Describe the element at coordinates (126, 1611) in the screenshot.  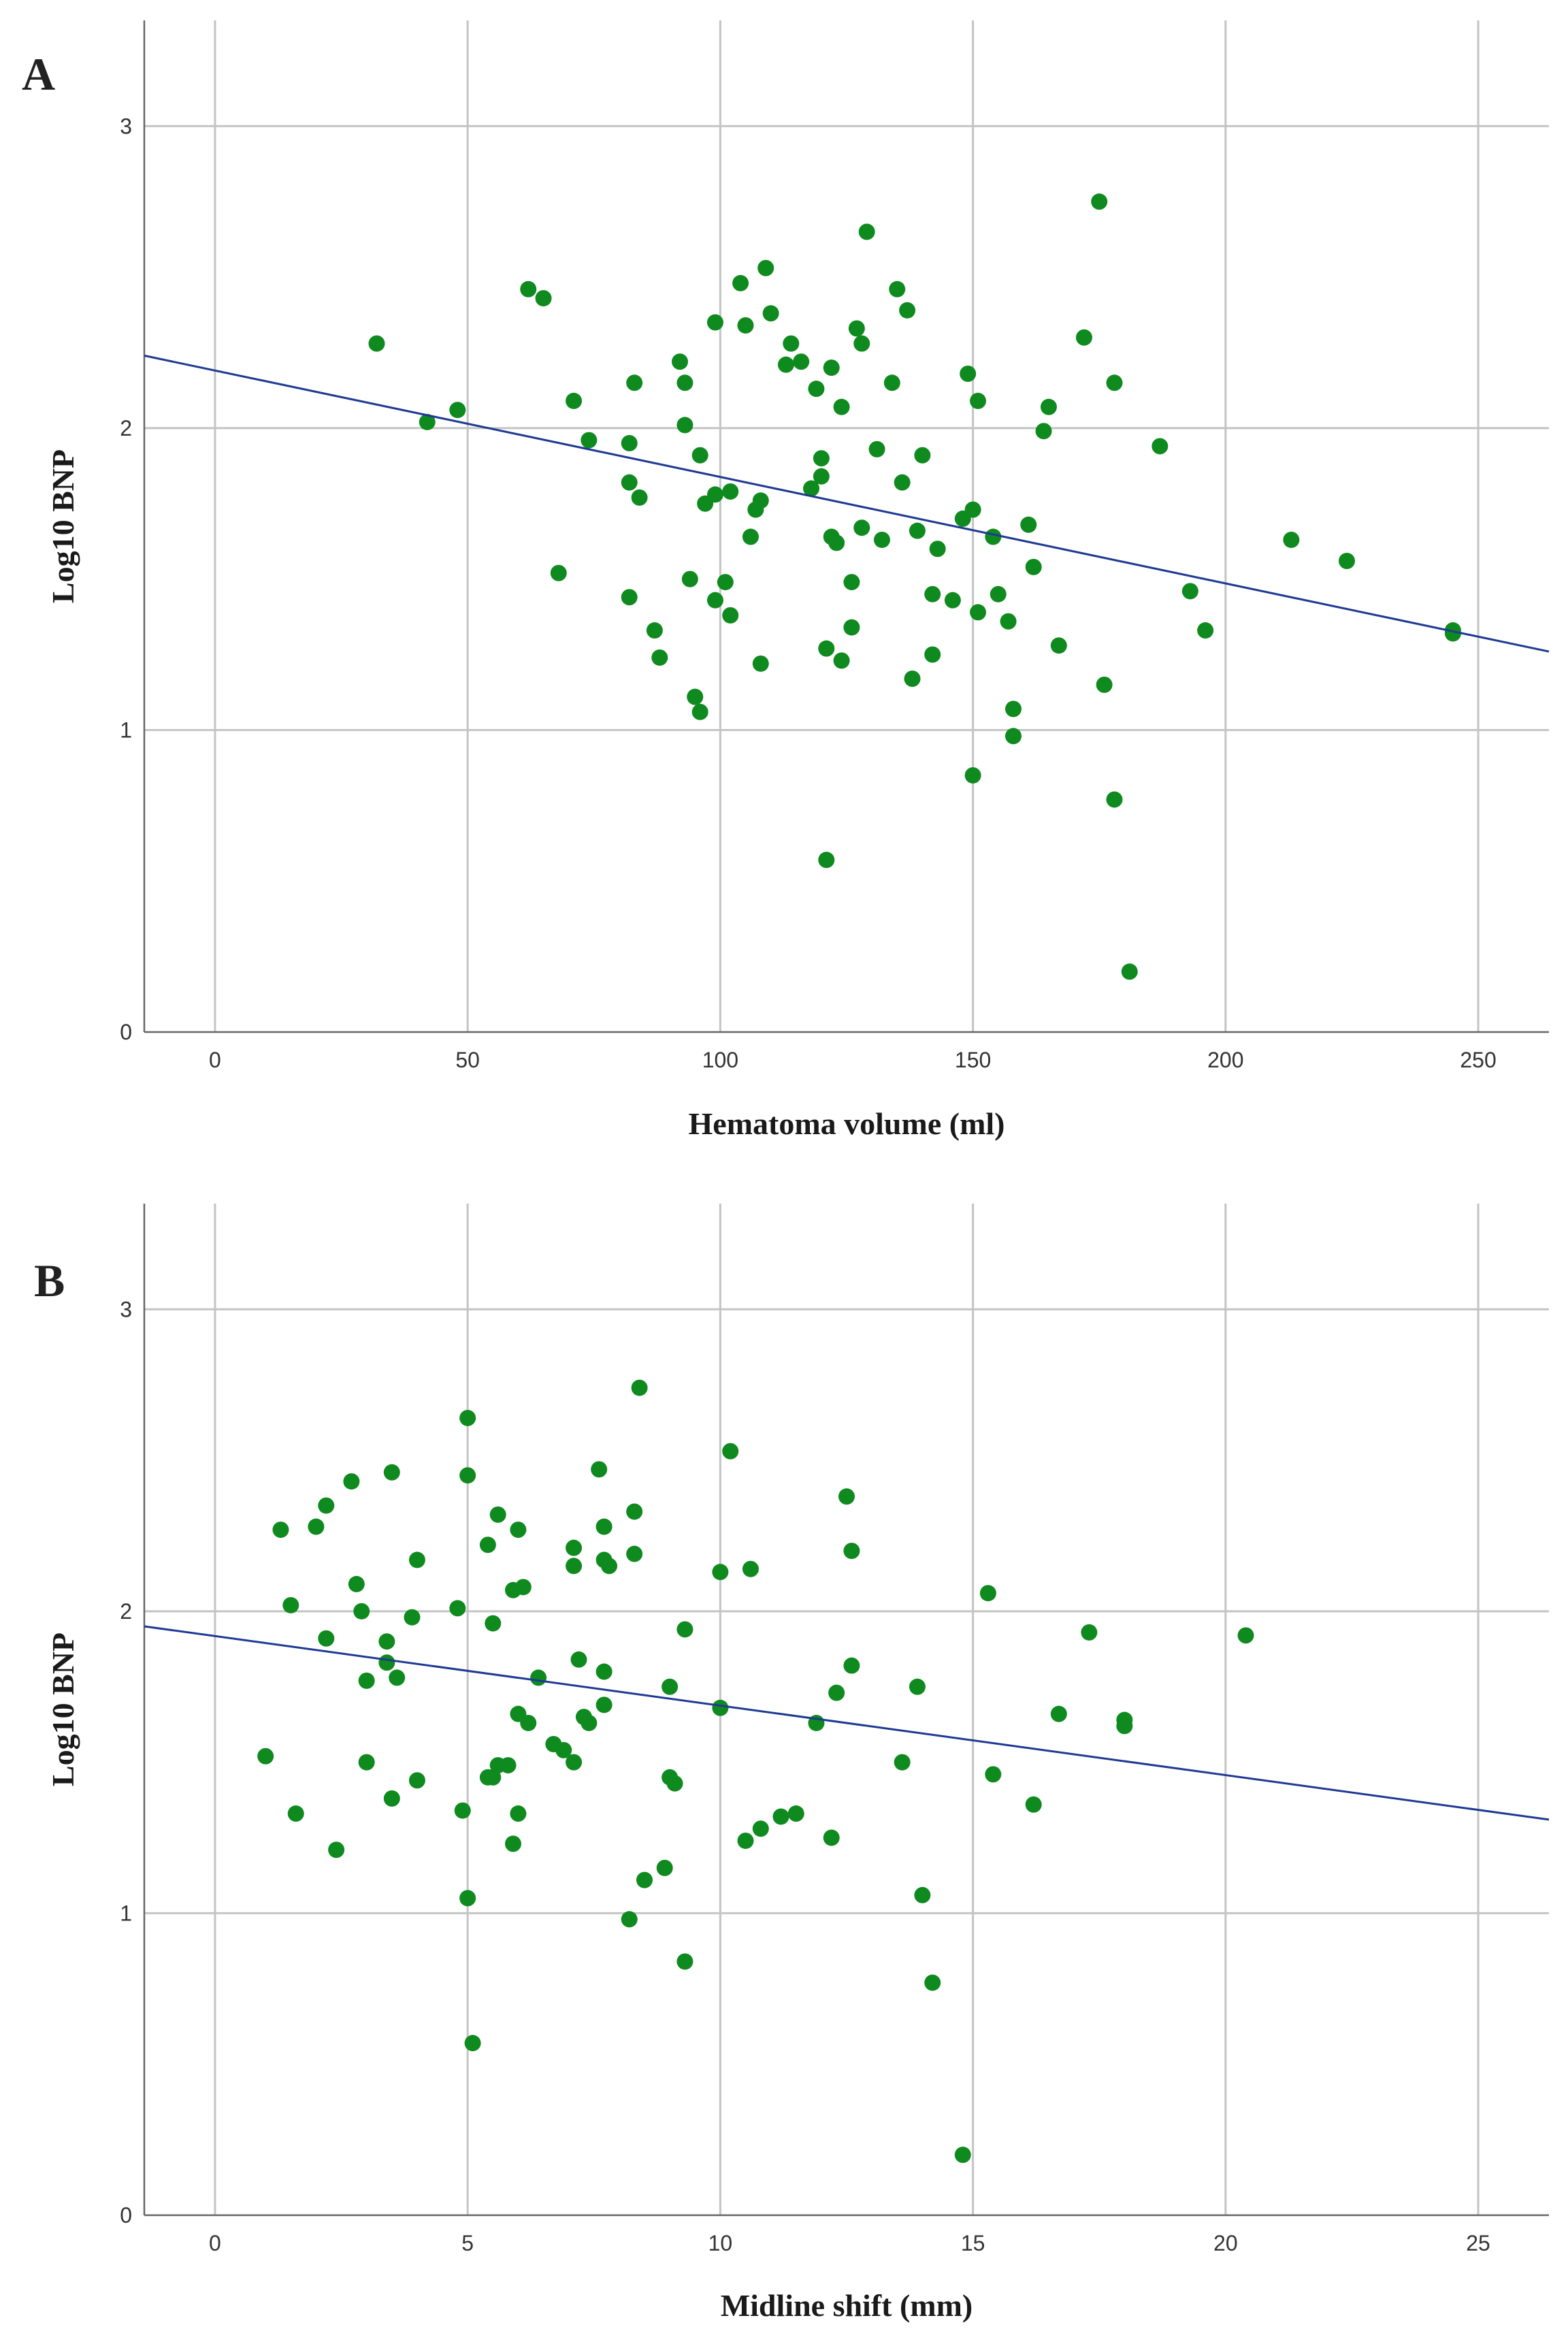
I see `panel-b-ytick-2: 2` at that location.